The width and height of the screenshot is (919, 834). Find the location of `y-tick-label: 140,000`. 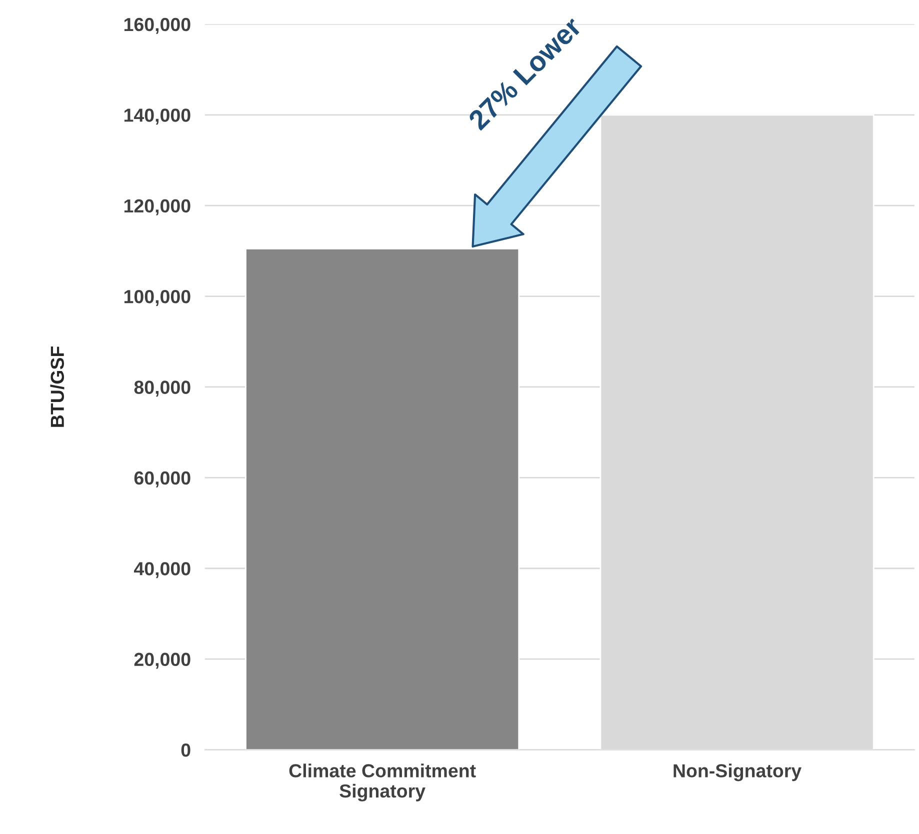

y-tick-label: 140,000 is located at coordinates (157, 116).